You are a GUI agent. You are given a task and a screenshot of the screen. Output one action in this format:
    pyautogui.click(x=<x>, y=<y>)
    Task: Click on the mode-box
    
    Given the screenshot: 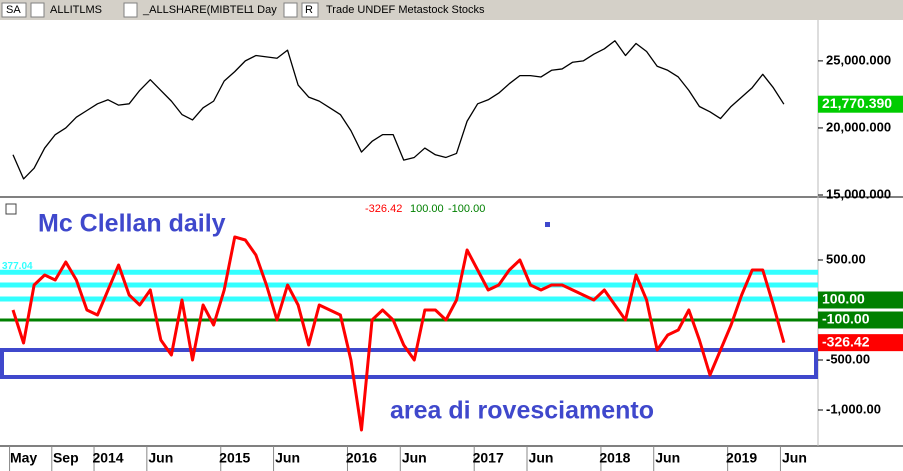 What is the action you would take?
    pyautogui.click(x=310, y=10)
    